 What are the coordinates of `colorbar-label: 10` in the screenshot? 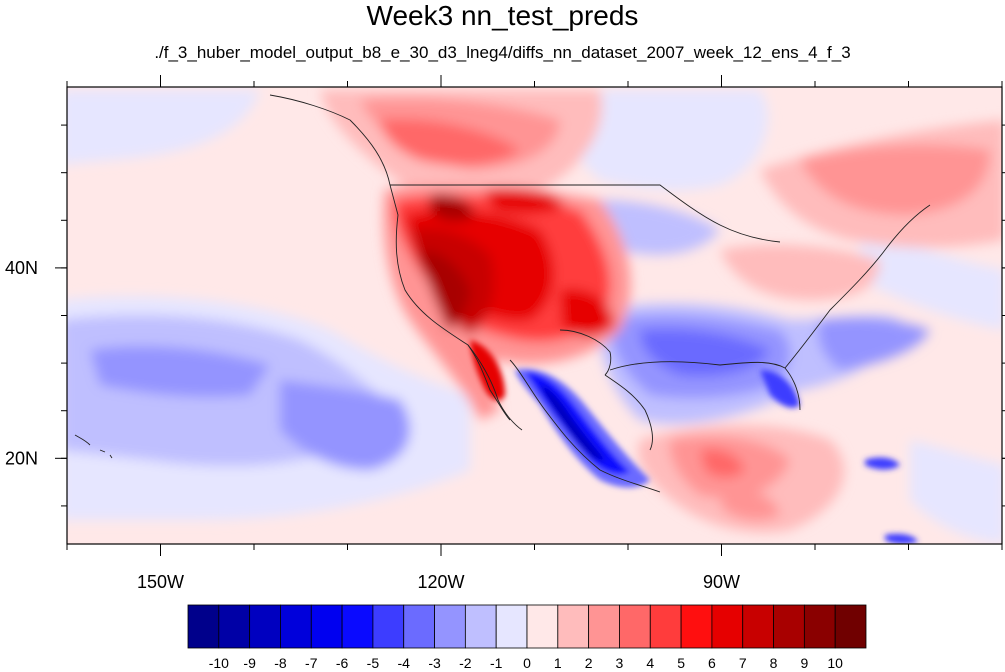 It's located at (835, 663).